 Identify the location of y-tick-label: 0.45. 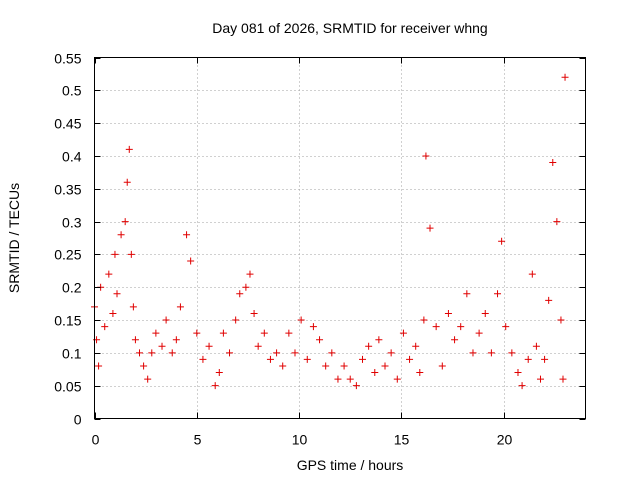
(67, 124).